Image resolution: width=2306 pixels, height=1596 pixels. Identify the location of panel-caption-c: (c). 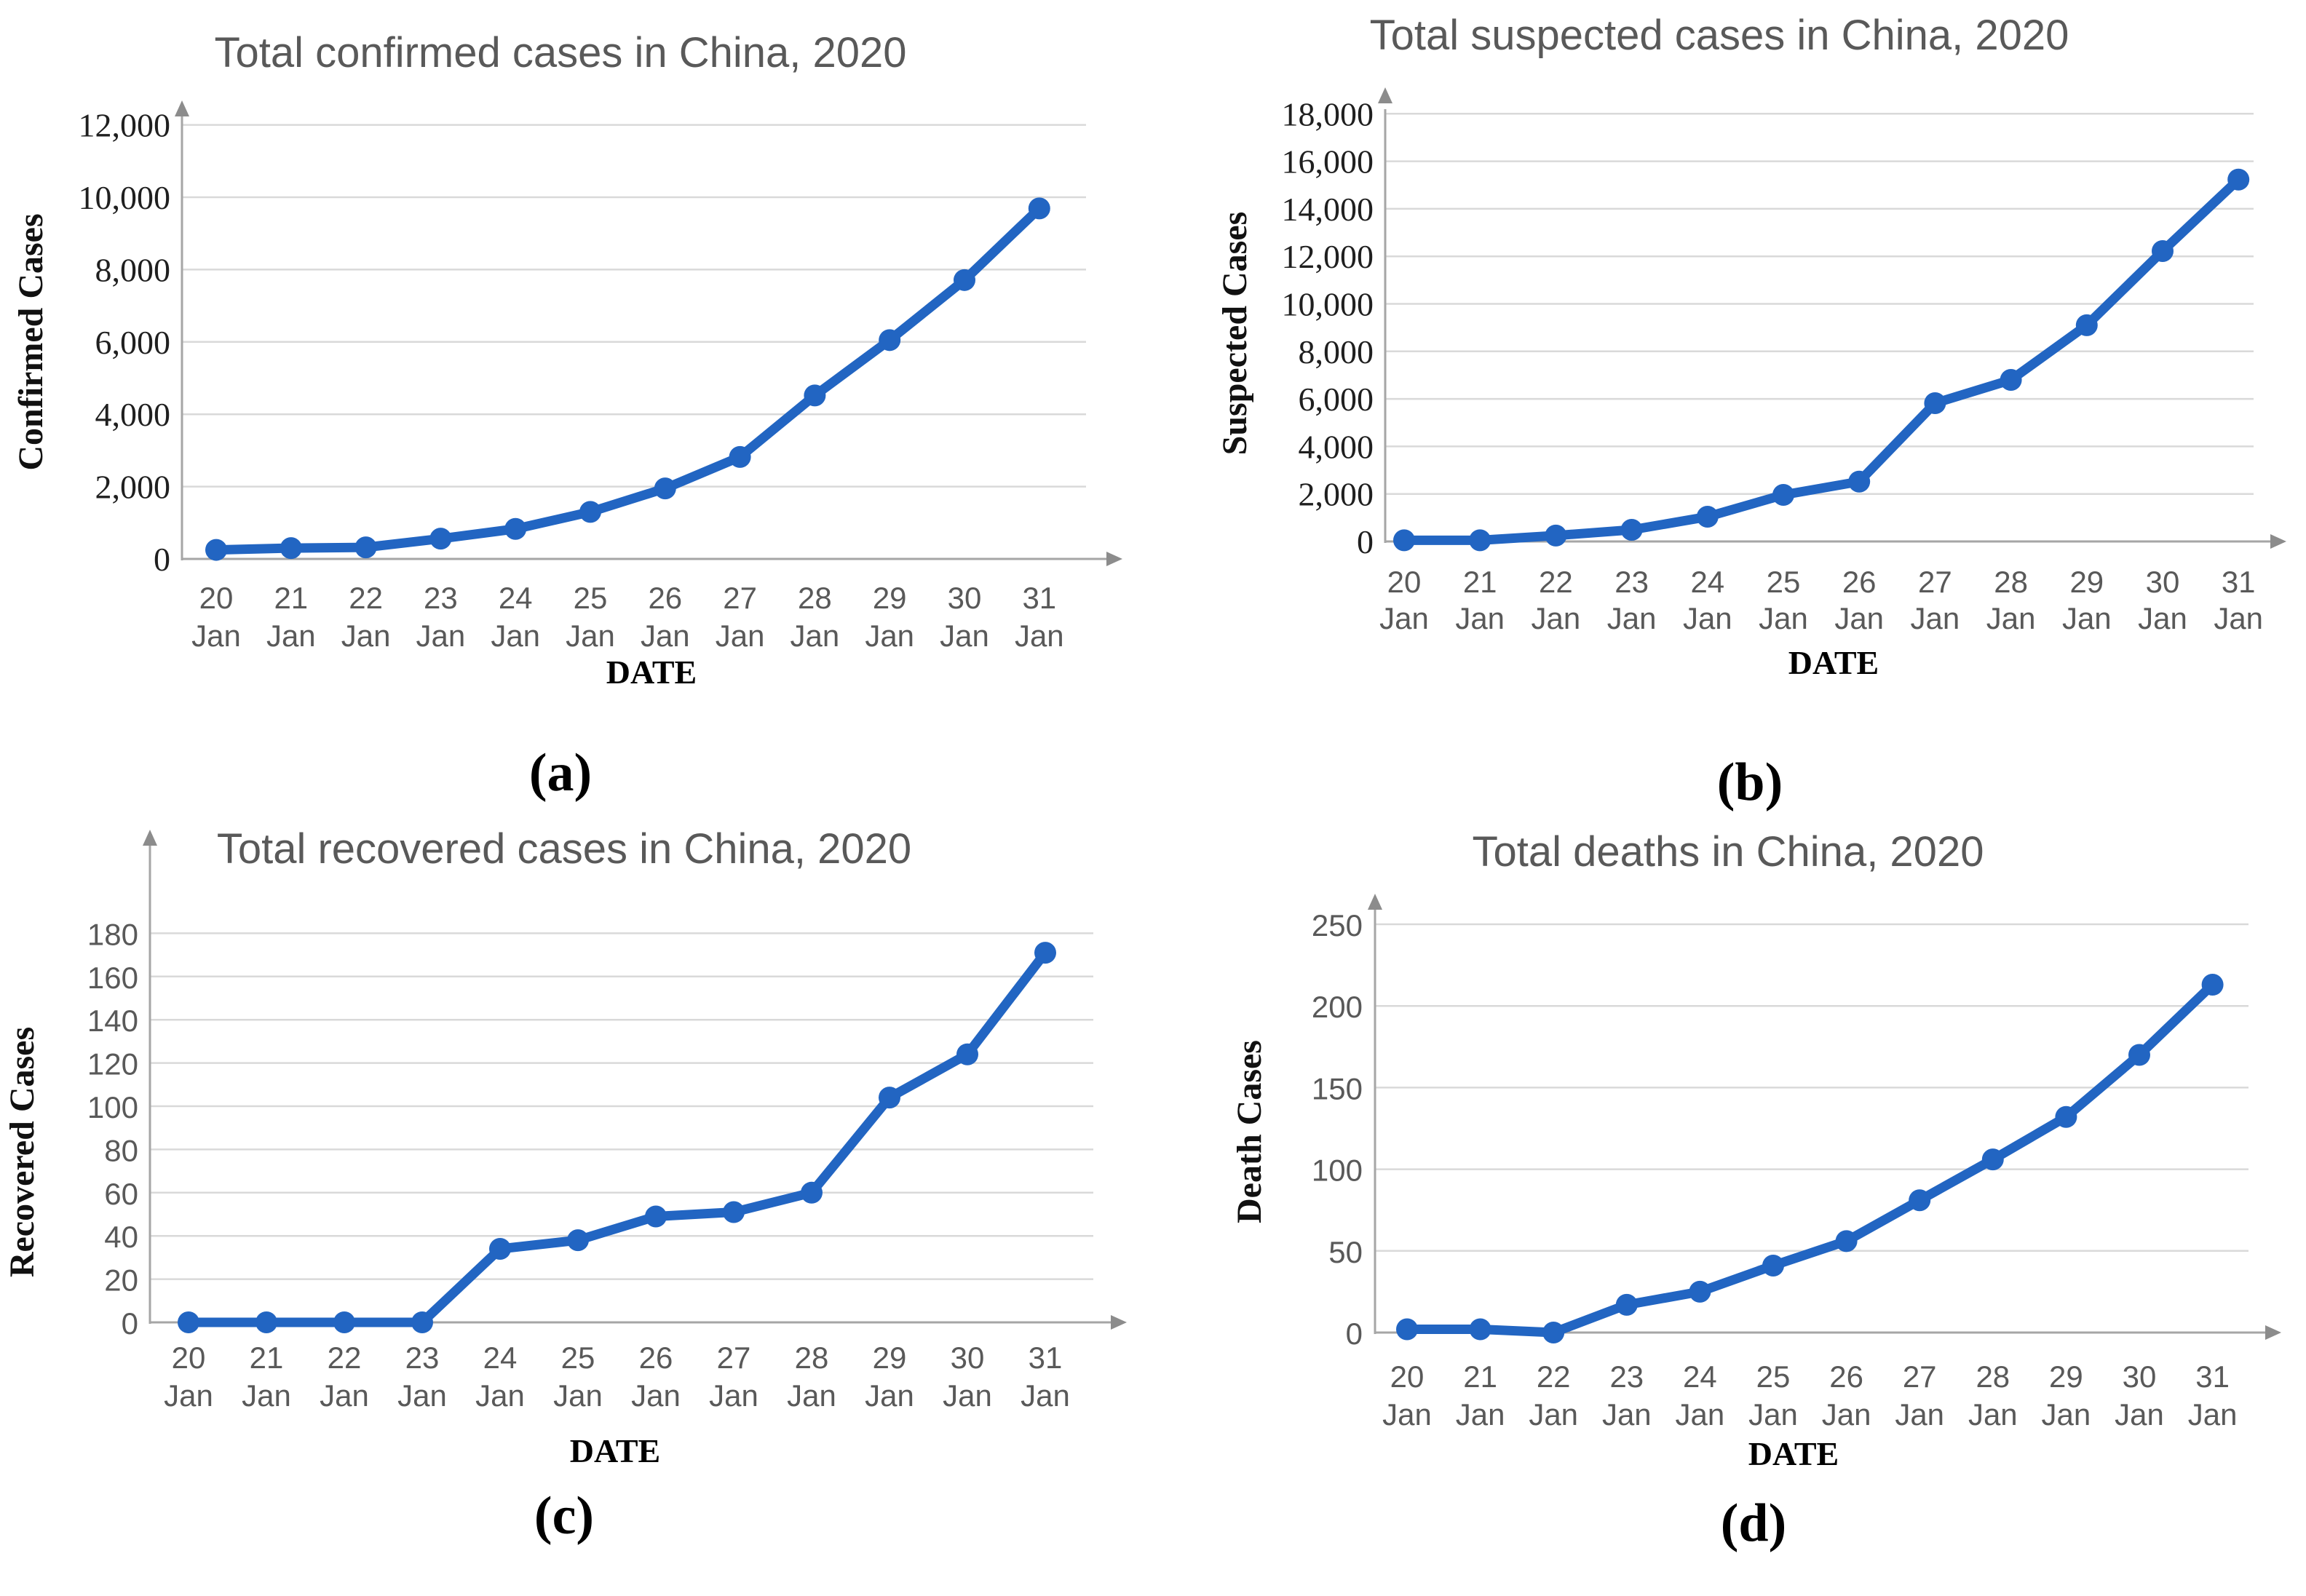
(565, 1516).